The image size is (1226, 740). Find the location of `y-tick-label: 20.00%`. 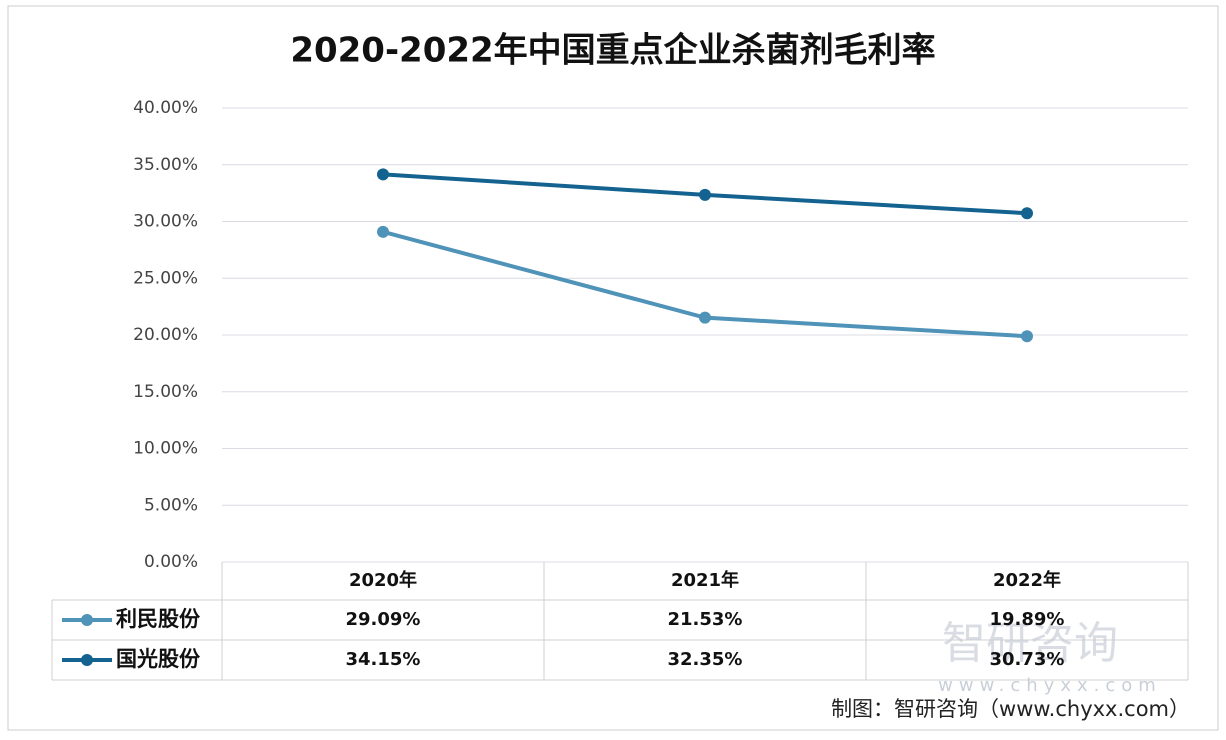

y-tick-label: 20.00% is located at coordinates (165, 335).